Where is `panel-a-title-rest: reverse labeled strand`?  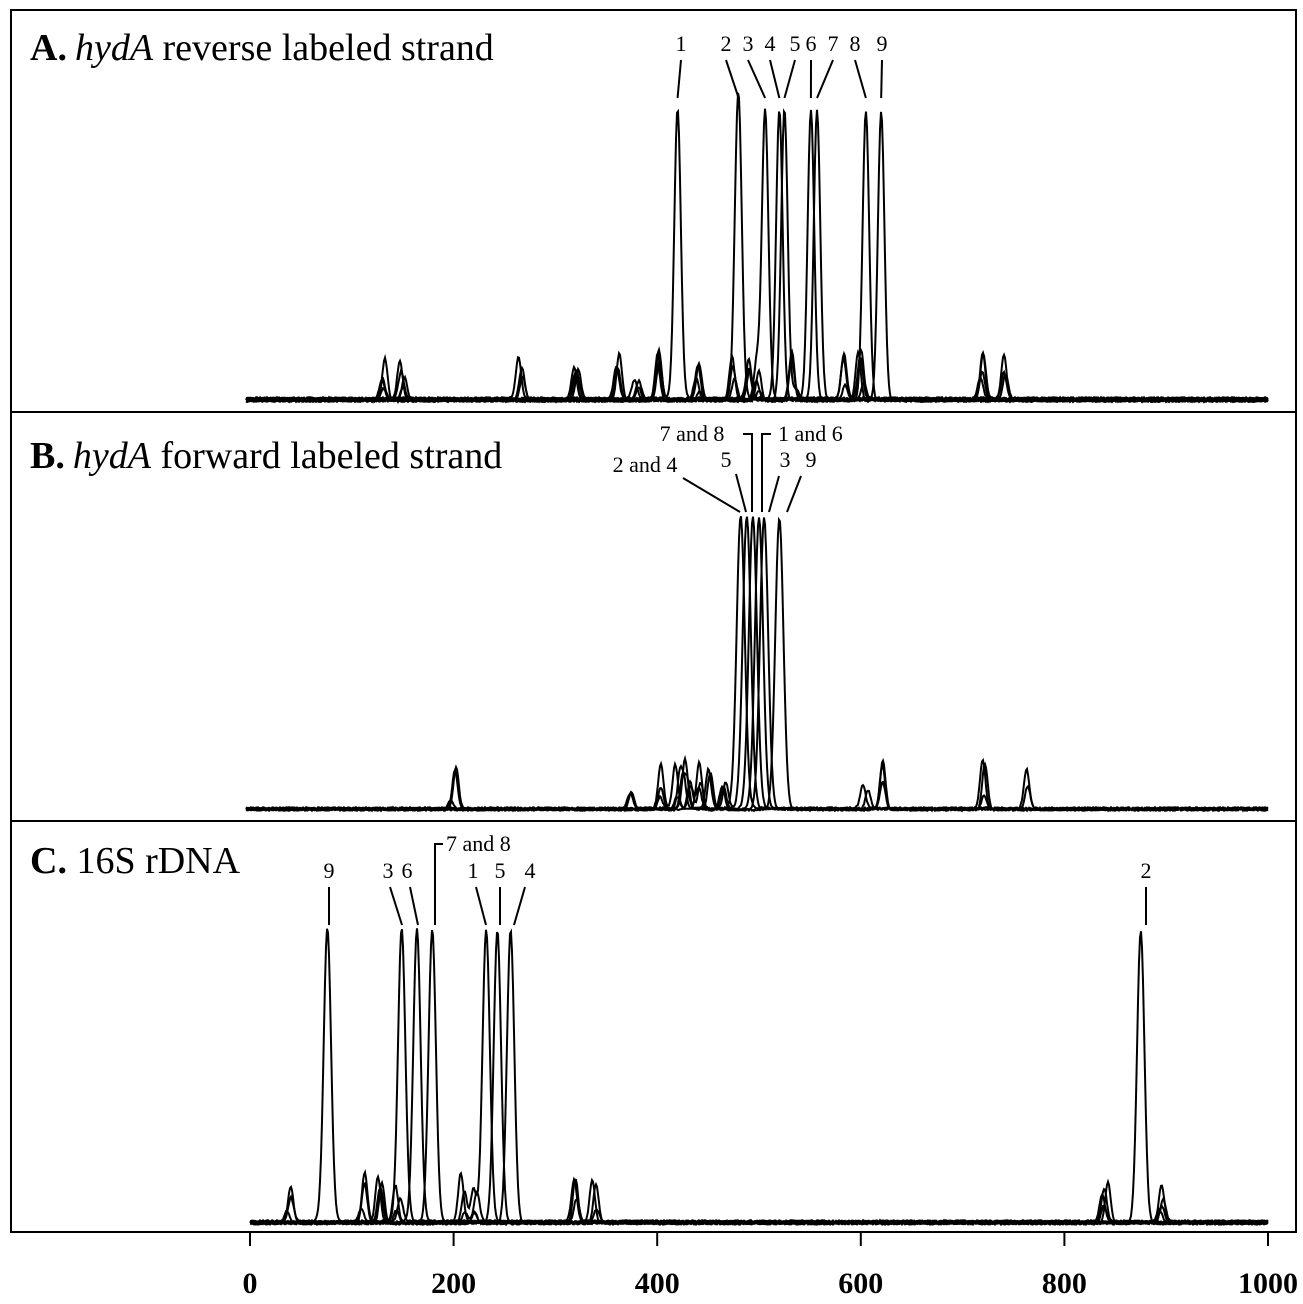
panel-a-title-rest: reverse labeled strand is located at coordinates (323, 48).